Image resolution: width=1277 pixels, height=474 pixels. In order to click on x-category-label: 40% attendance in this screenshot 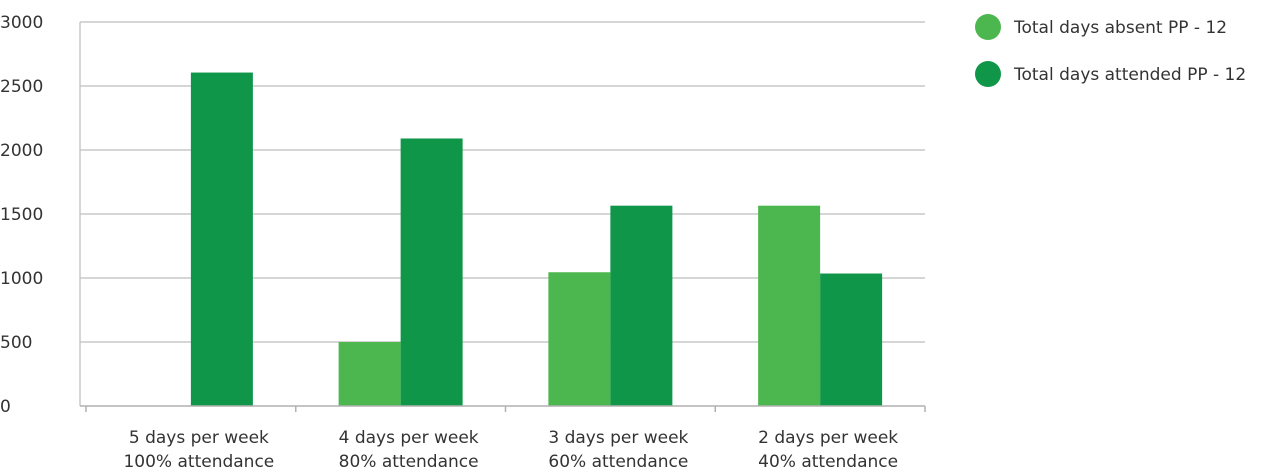, I will do `click(828, 462)`.